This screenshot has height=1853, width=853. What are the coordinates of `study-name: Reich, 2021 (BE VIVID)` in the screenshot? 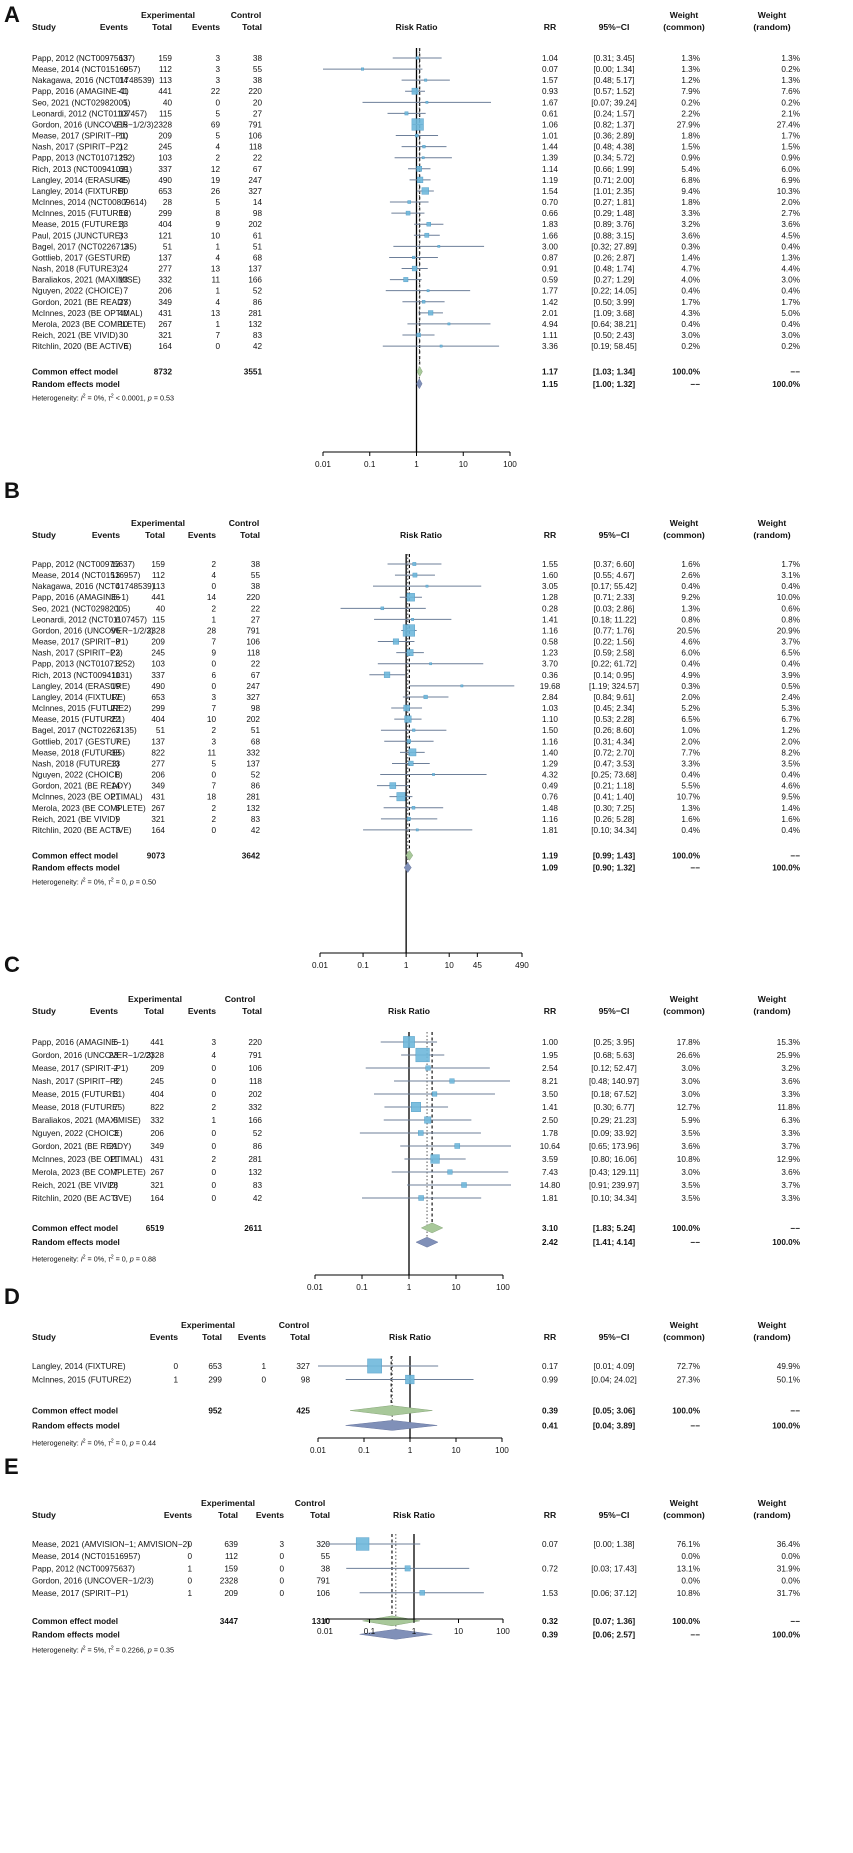 It's located at (75, 335).